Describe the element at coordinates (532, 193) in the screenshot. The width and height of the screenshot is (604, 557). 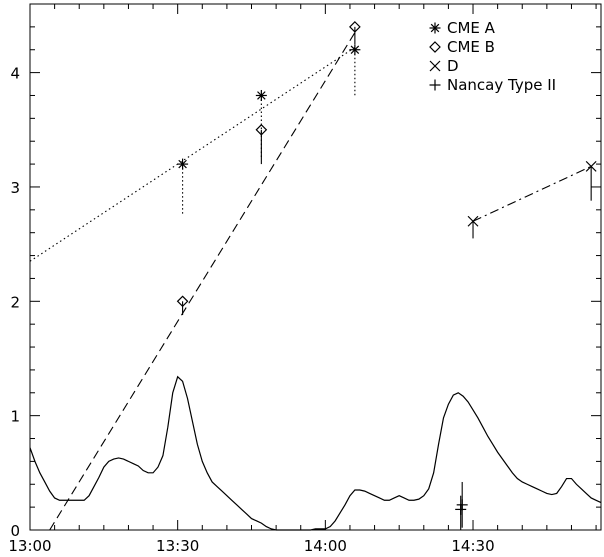
I see `fit-line-d` at that location.